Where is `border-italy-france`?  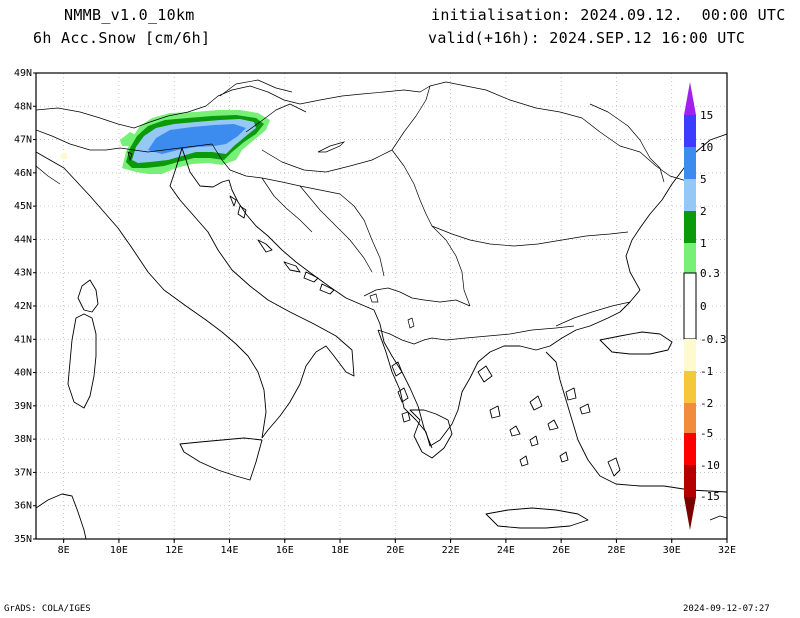 border-italy-france is located at coordinates (48, 175).